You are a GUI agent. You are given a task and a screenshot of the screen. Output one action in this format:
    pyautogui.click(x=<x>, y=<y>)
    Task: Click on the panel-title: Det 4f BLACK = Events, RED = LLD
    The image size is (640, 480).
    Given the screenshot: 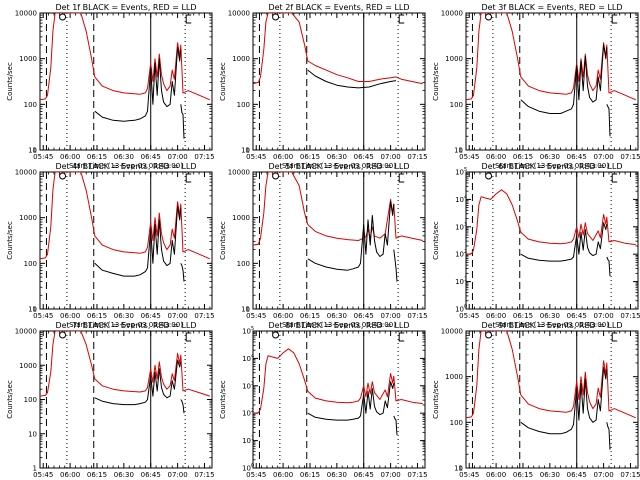 What is the action you would take?
    pyautogui.click(x=125, y=166)
    